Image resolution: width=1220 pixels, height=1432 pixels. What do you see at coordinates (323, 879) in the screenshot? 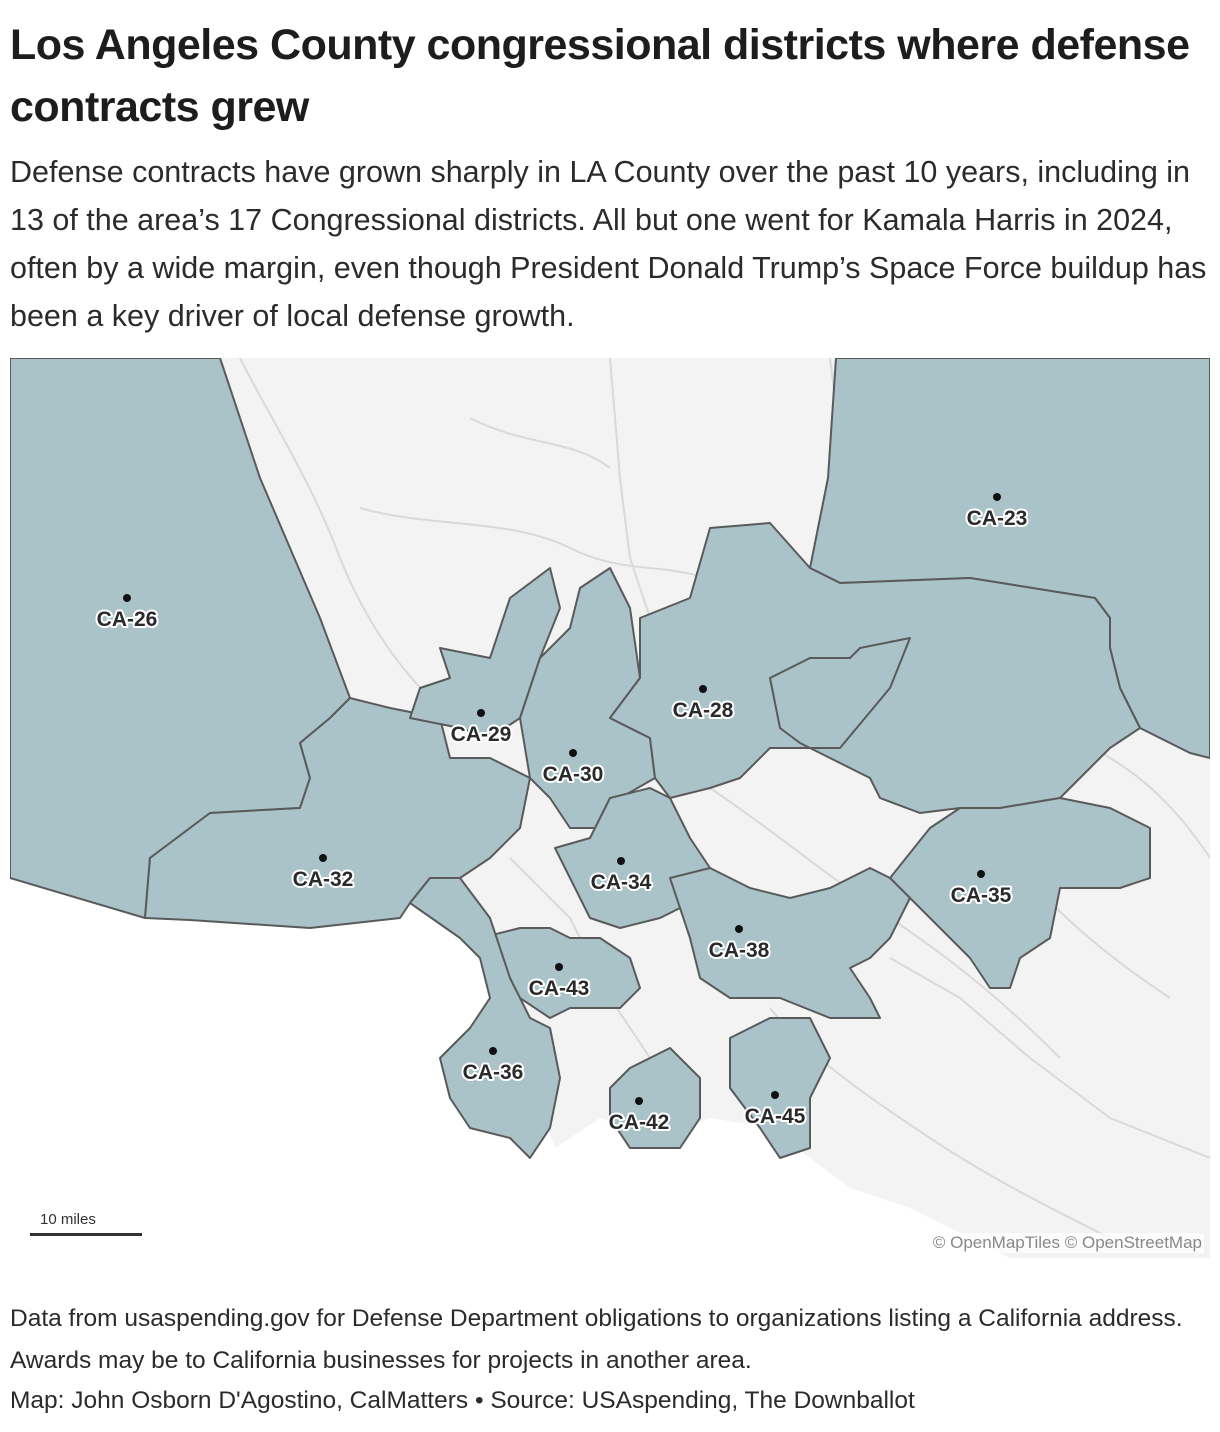
I see `district-label-ca-32: CA-32` at bounding box center [323, 879].